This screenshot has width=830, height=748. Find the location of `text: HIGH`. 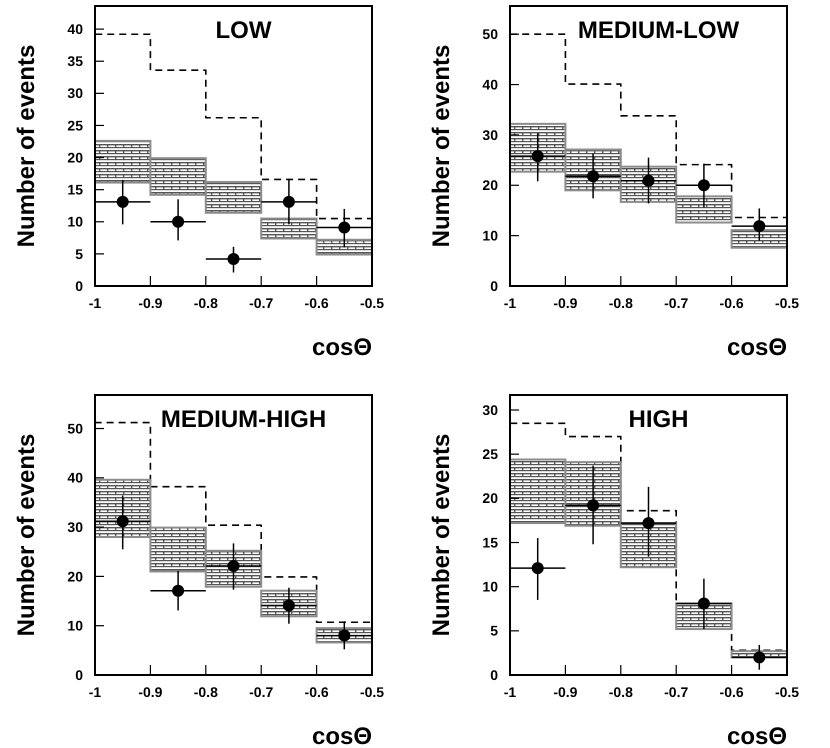

text: HIGH is located at coordinates (658, 419).